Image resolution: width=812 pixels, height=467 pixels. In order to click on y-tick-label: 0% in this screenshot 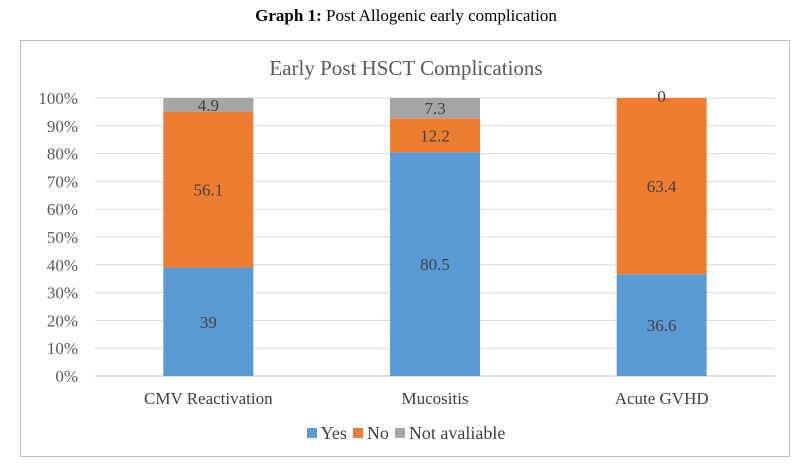, I will do `click(66, 376)`.